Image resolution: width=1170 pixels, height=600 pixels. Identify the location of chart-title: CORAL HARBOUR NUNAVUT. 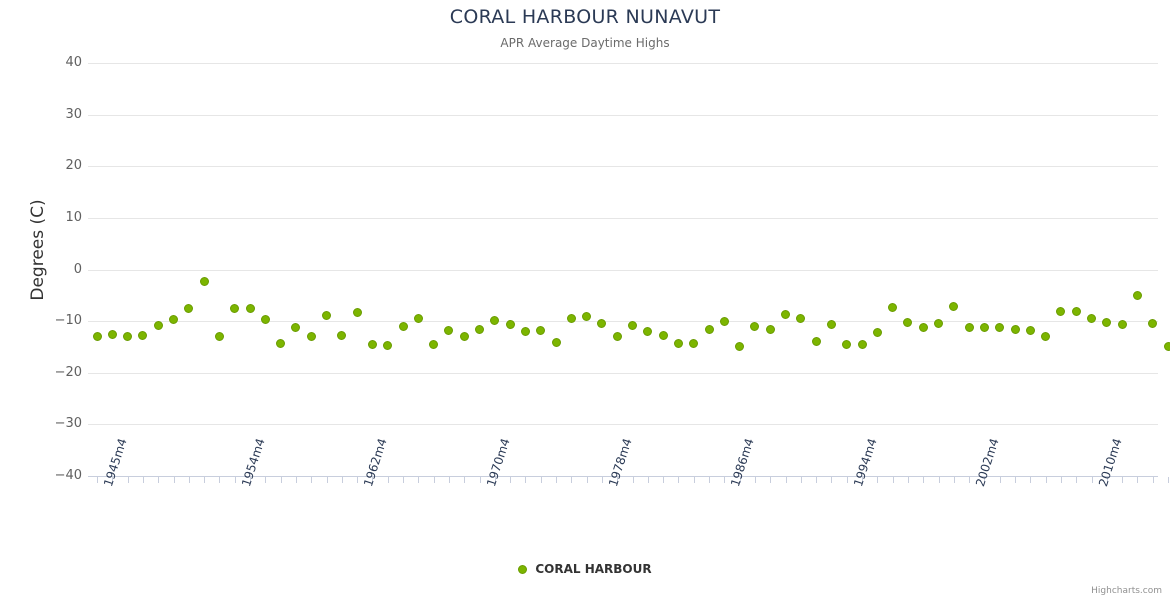
(585, 17).